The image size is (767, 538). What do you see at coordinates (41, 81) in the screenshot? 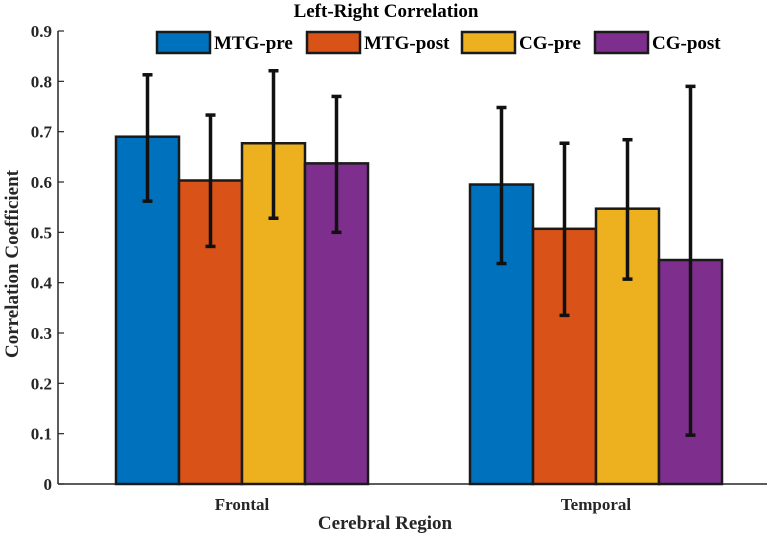
I see `y-tick-label: 0.8` at bounding box center [41, 81].